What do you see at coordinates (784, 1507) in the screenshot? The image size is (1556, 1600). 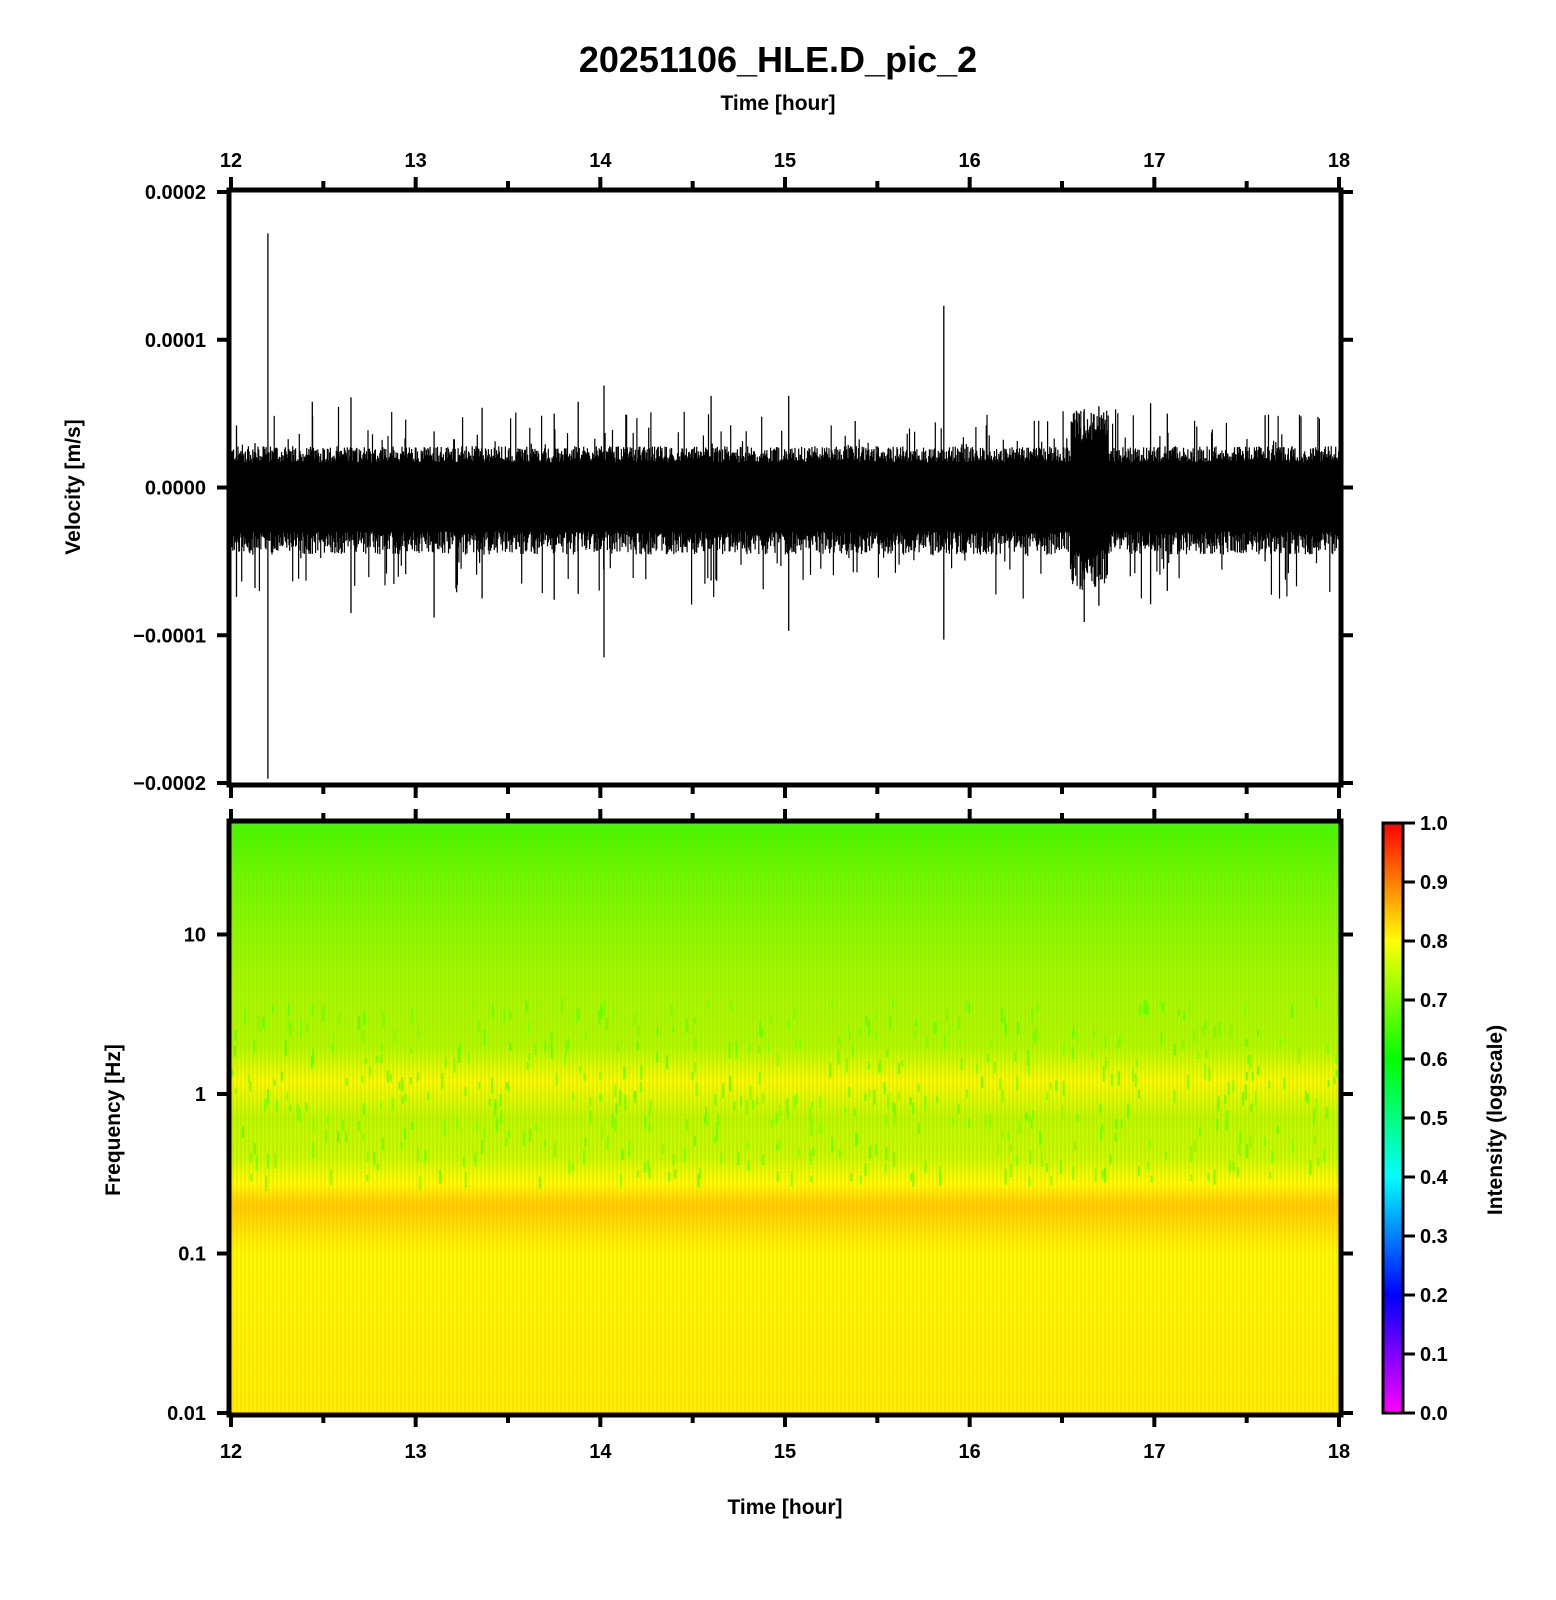 I see `bottom-x-axis-label: Time [hour]` at bounding box center [784, 1507].